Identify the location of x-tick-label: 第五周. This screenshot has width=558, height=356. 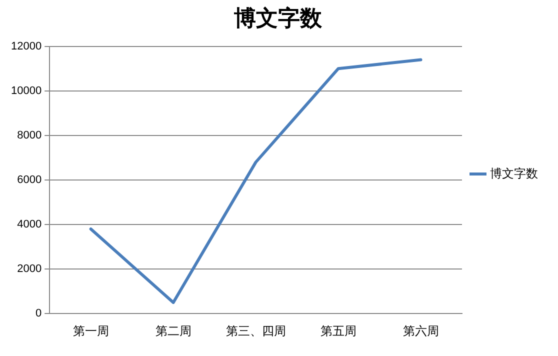
(338, 331).